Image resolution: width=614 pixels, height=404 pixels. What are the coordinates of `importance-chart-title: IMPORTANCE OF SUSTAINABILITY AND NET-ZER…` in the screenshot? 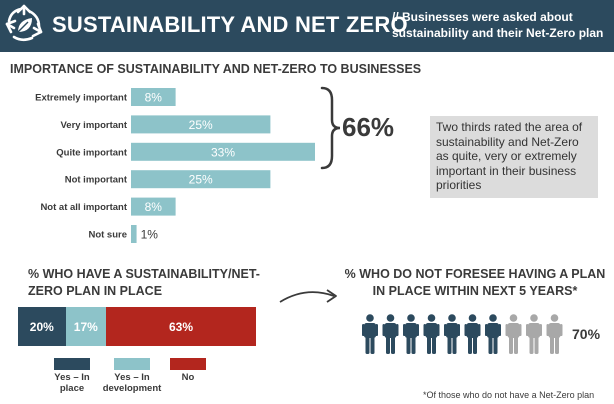 It's located at (216, 69).